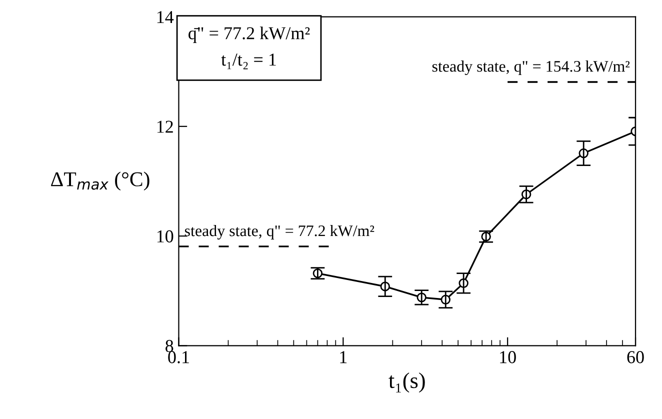 The height and width of the screenshot is (419, 662). What do you see at coordinates (343, 357) in the screenshot?
I see `x-tick-label: 1` at bounding box center [343, 357].